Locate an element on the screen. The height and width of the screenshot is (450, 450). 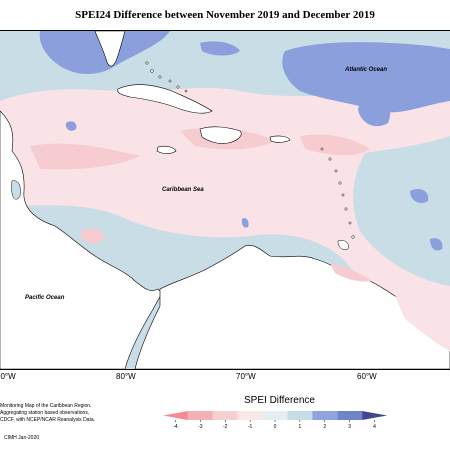
wet-patch-venezuela is located at coordinates (245, 223).